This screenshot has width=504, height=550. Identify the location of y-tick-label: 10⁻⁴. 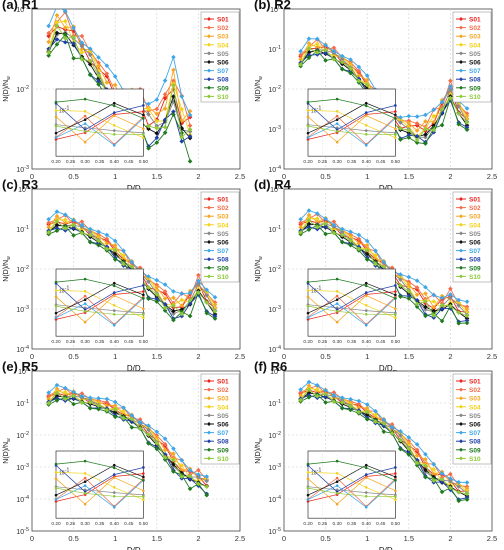
(274, 169).